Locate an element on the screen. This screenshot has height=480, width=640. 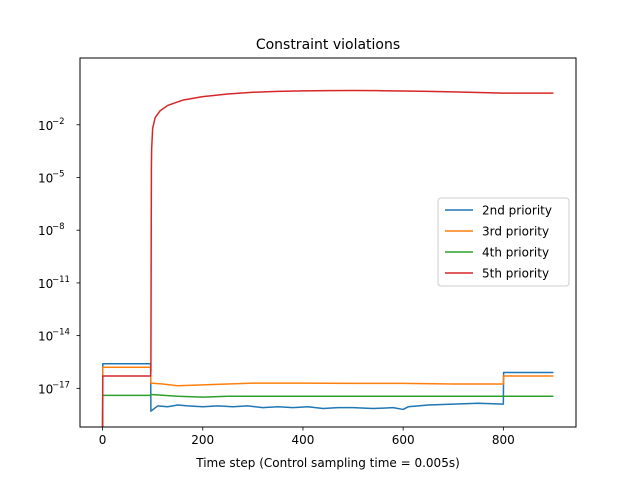
x-axis: 0 200 400 600 800 is located at coordinates (307, 437).